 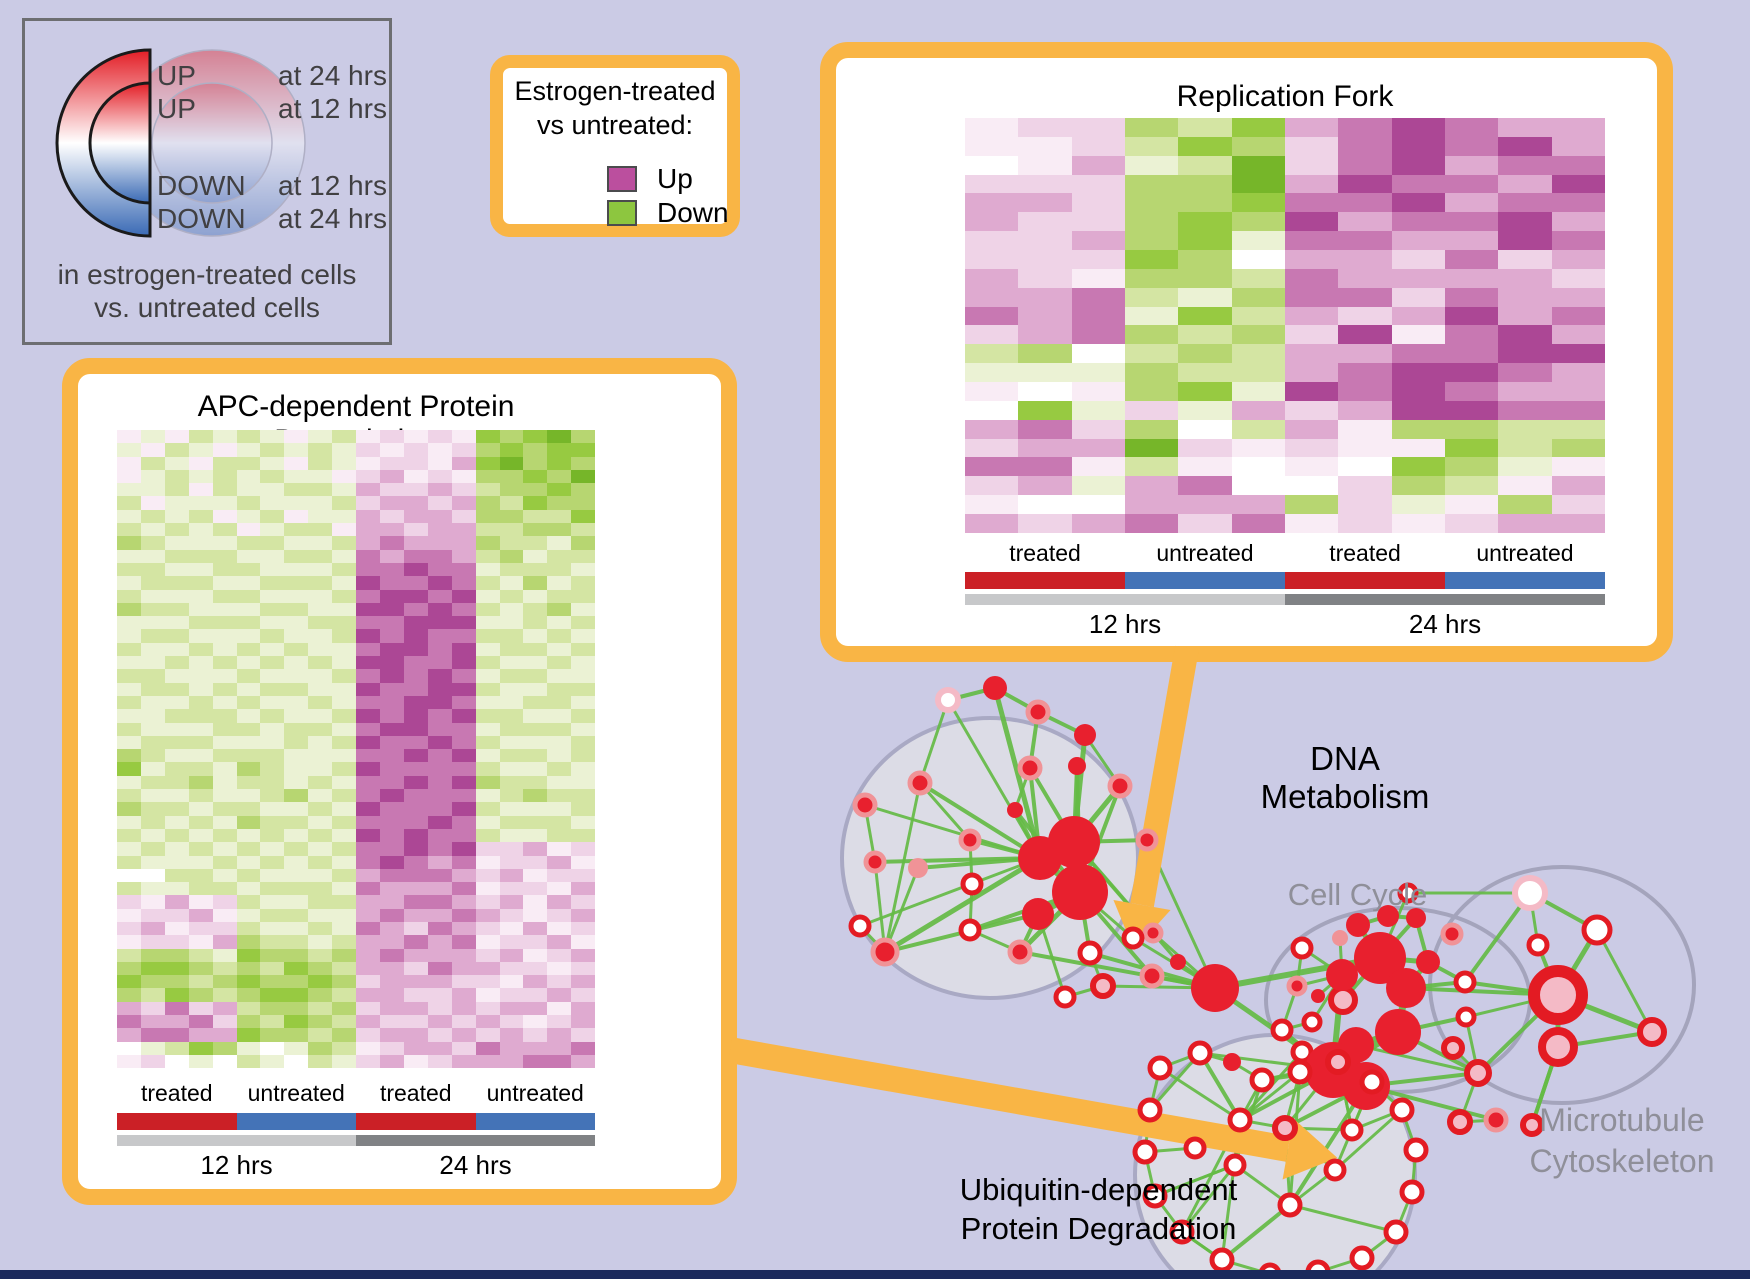 What do you see at coordinates (332, 75) in the screenshot?
I see `updown-time: at 24 hrs` at bounding box center [332, 75].